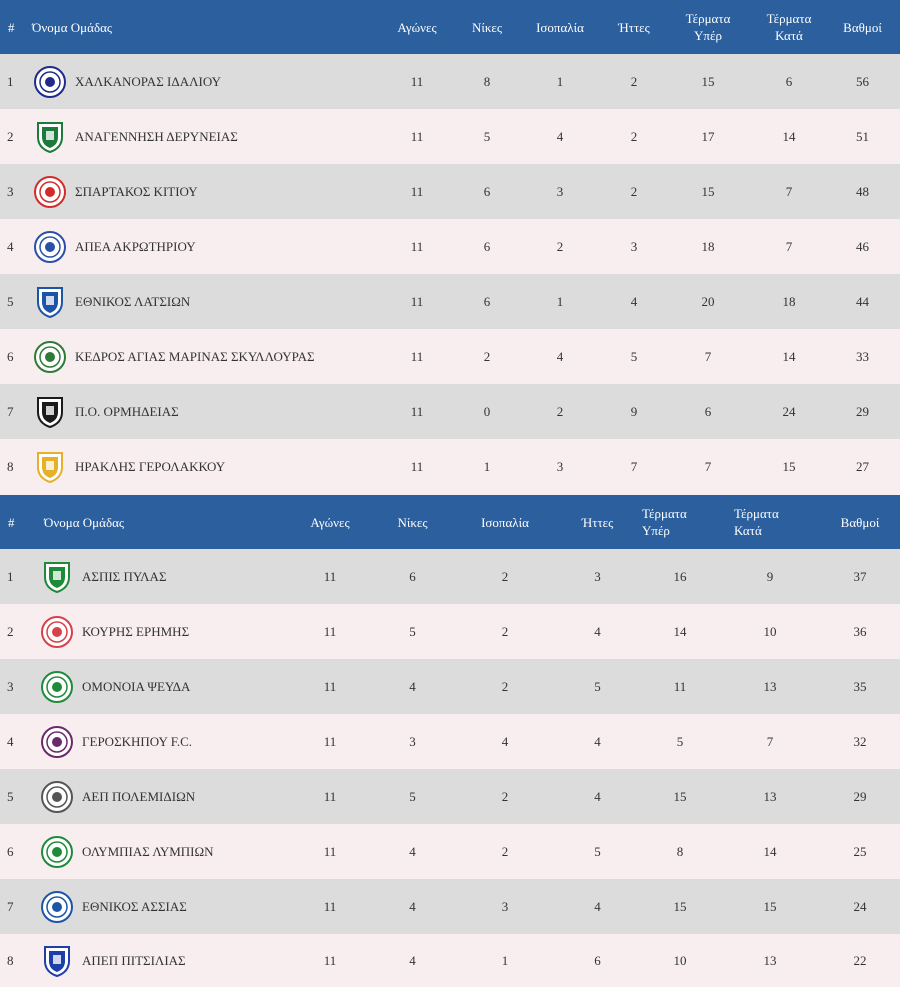  I want to click on team-name-link: ΚΟΥΡΗΣ ΕΡΗΜΗΣ, so click(136, 631).